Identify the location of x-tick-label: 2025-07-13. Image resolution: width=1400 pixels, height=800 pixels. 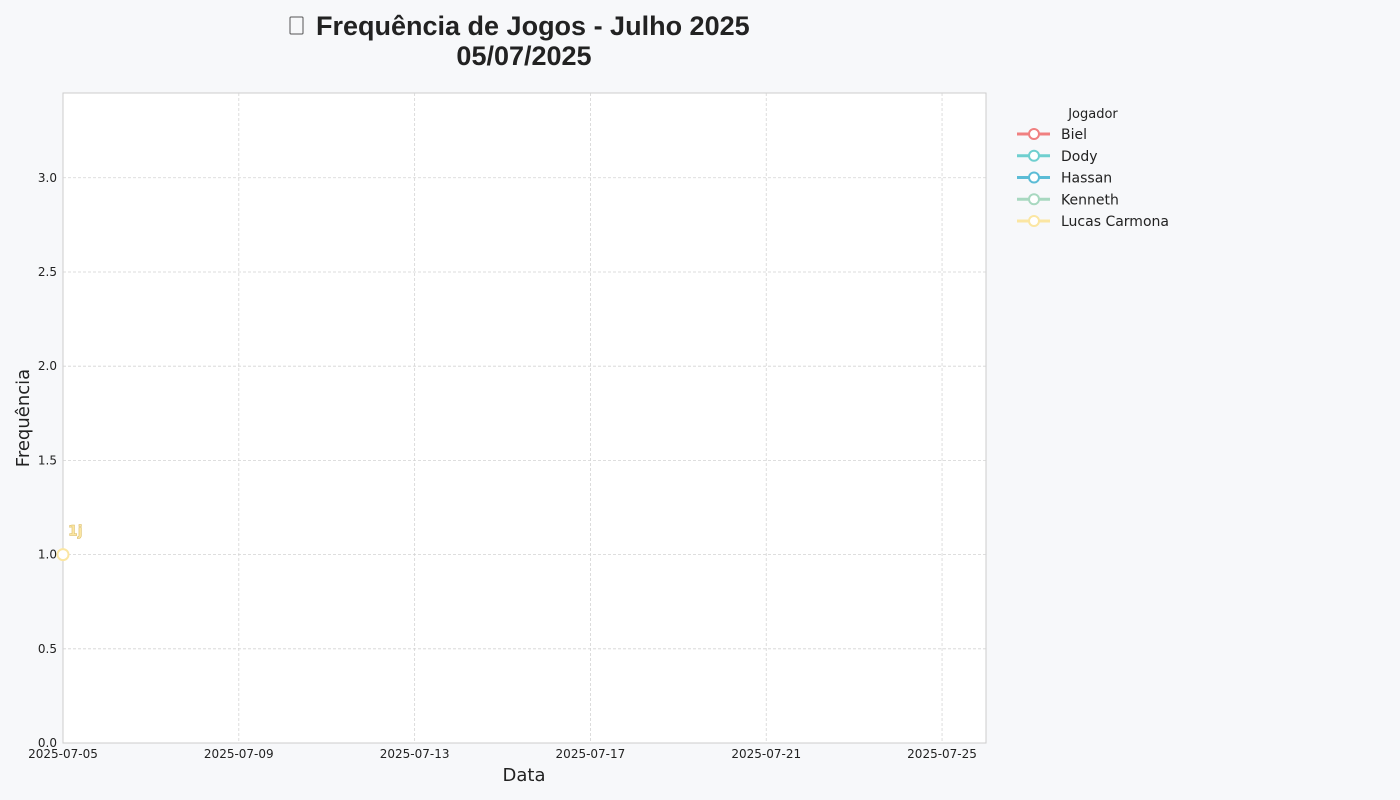
(415, 754).